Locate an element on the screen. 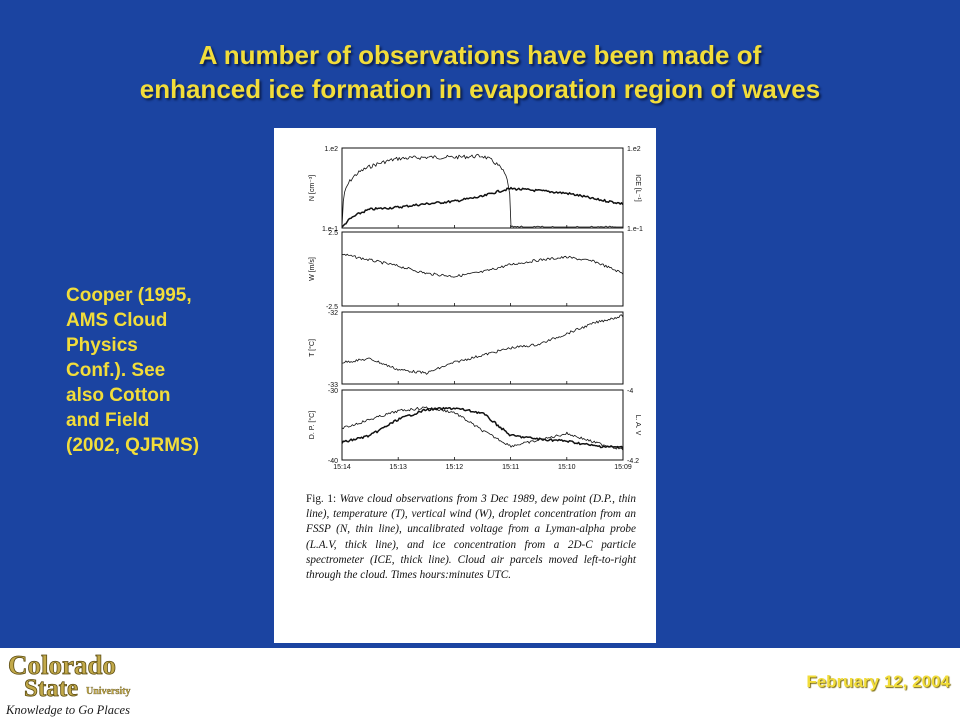  figure-caption-lead: Fig. 1: is located at coordinates (321, 499).